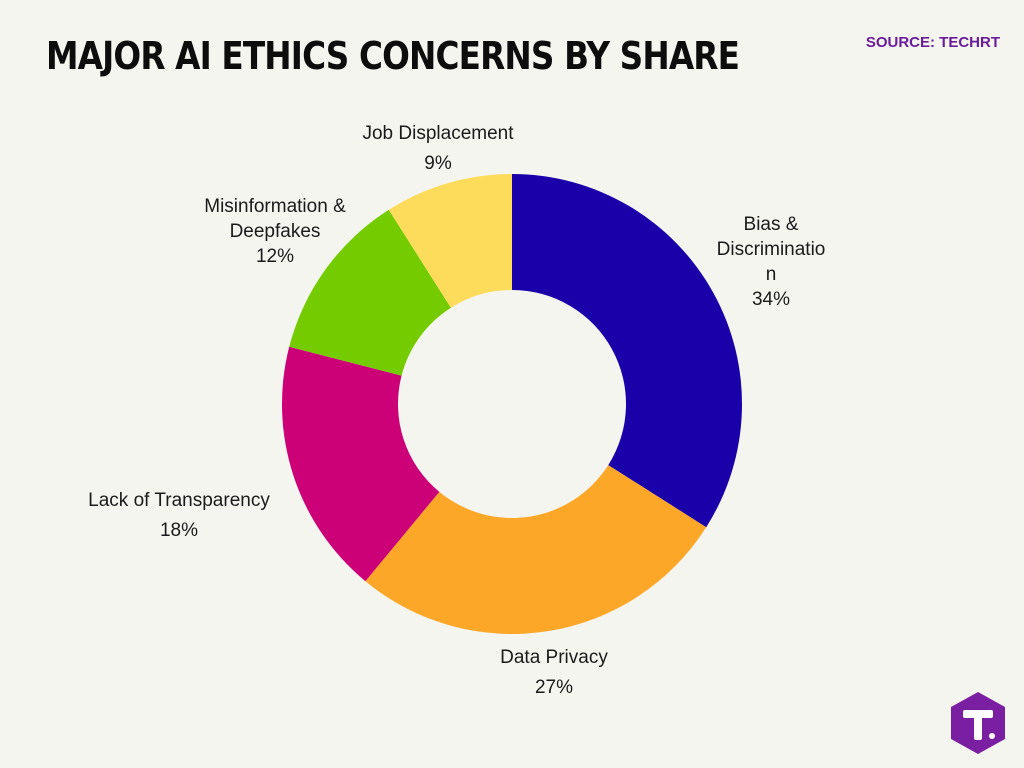 Image resolution: width=1024 pixels, height=768 pixels. I want to click on slice-value-label: 9%, so click(438, 163).